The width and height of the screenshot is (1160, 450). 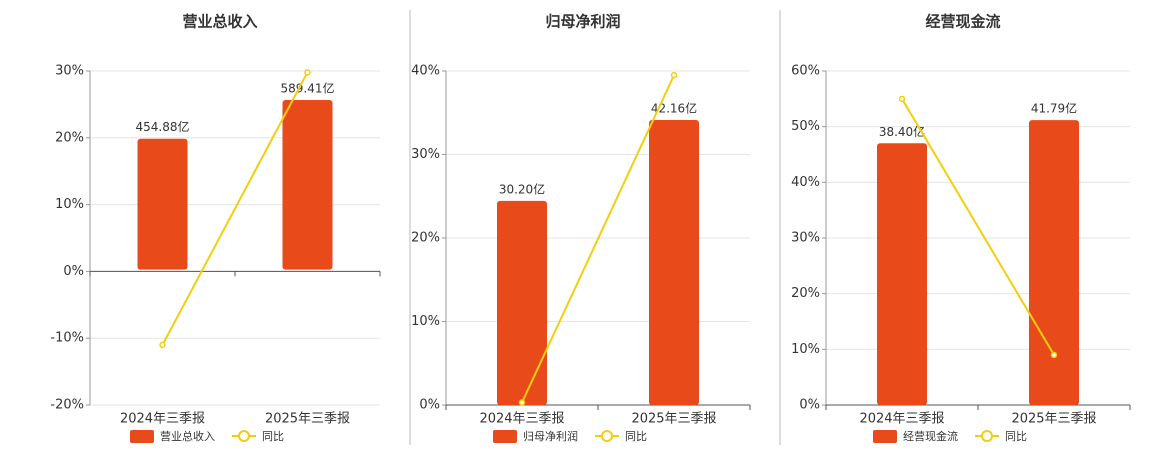 I want to click on value-label: 42.16亿, so click(x=674, y=107).